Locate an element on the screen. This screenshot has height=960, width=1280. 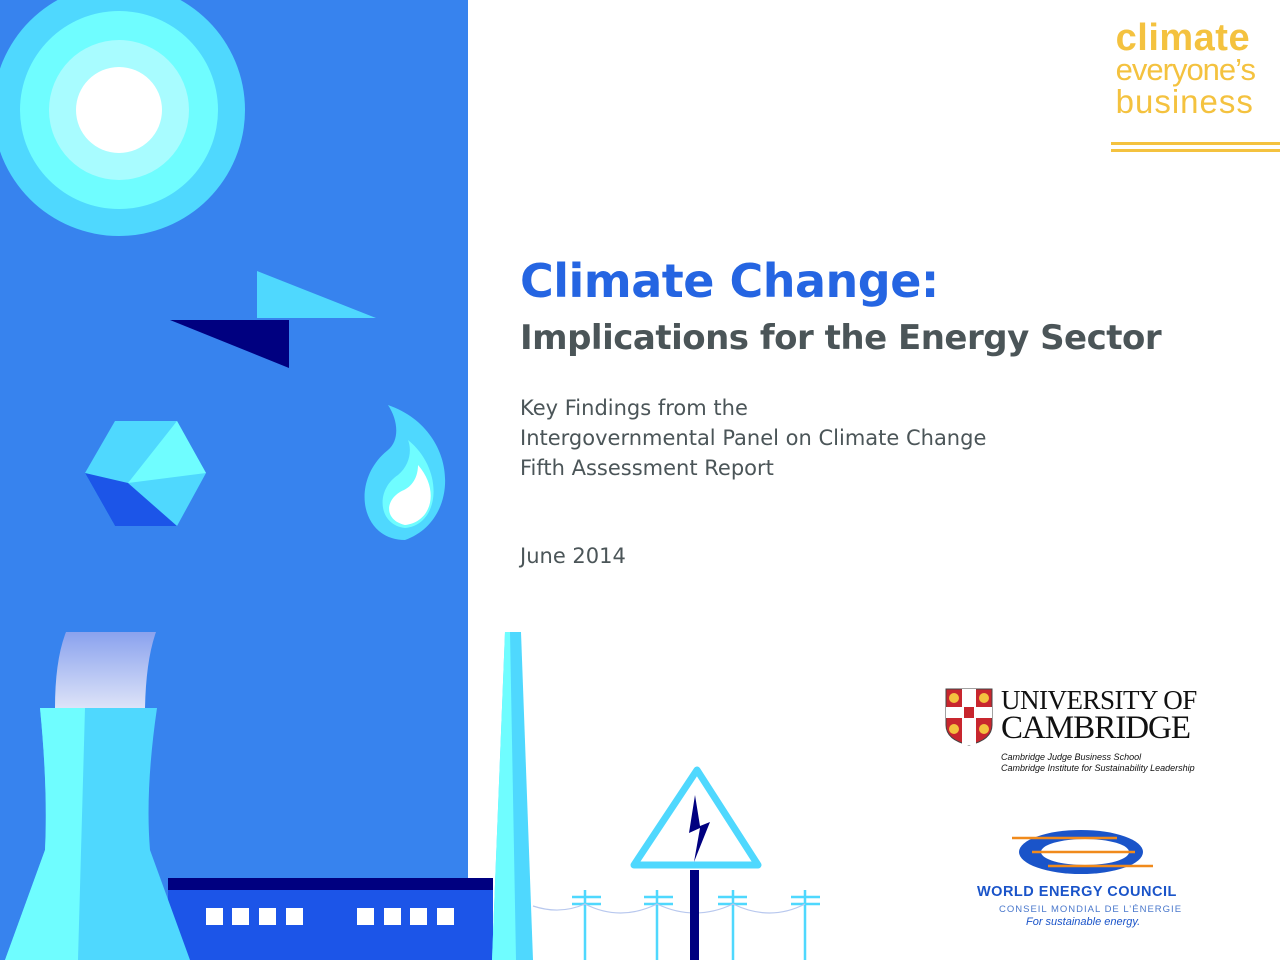
crystal-icon is located at coordinates (145, 473).